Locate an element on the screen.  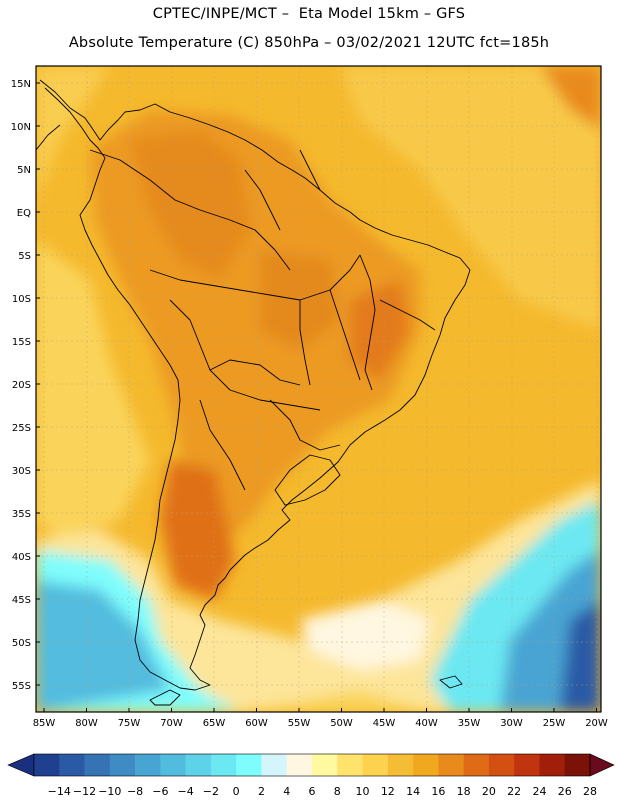
lon-label: 85W is located at coordinates (44, 723).